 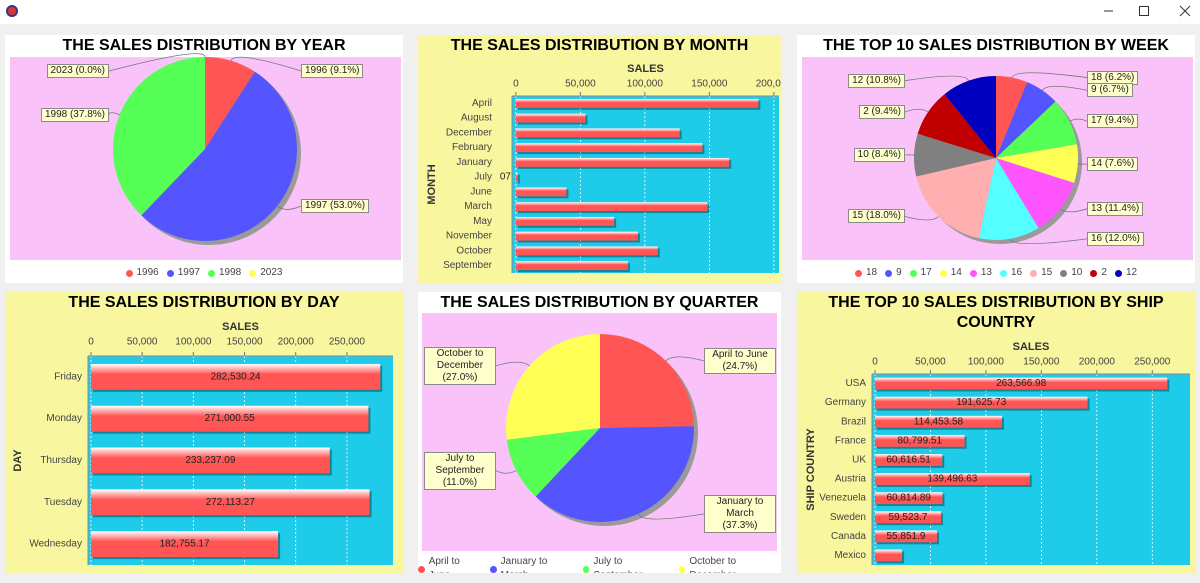 What do you see at coordinates (332, 71) in the screenshot?
I see `slice-label: 1996 (9.1%)` at bounding box center [332, 71].